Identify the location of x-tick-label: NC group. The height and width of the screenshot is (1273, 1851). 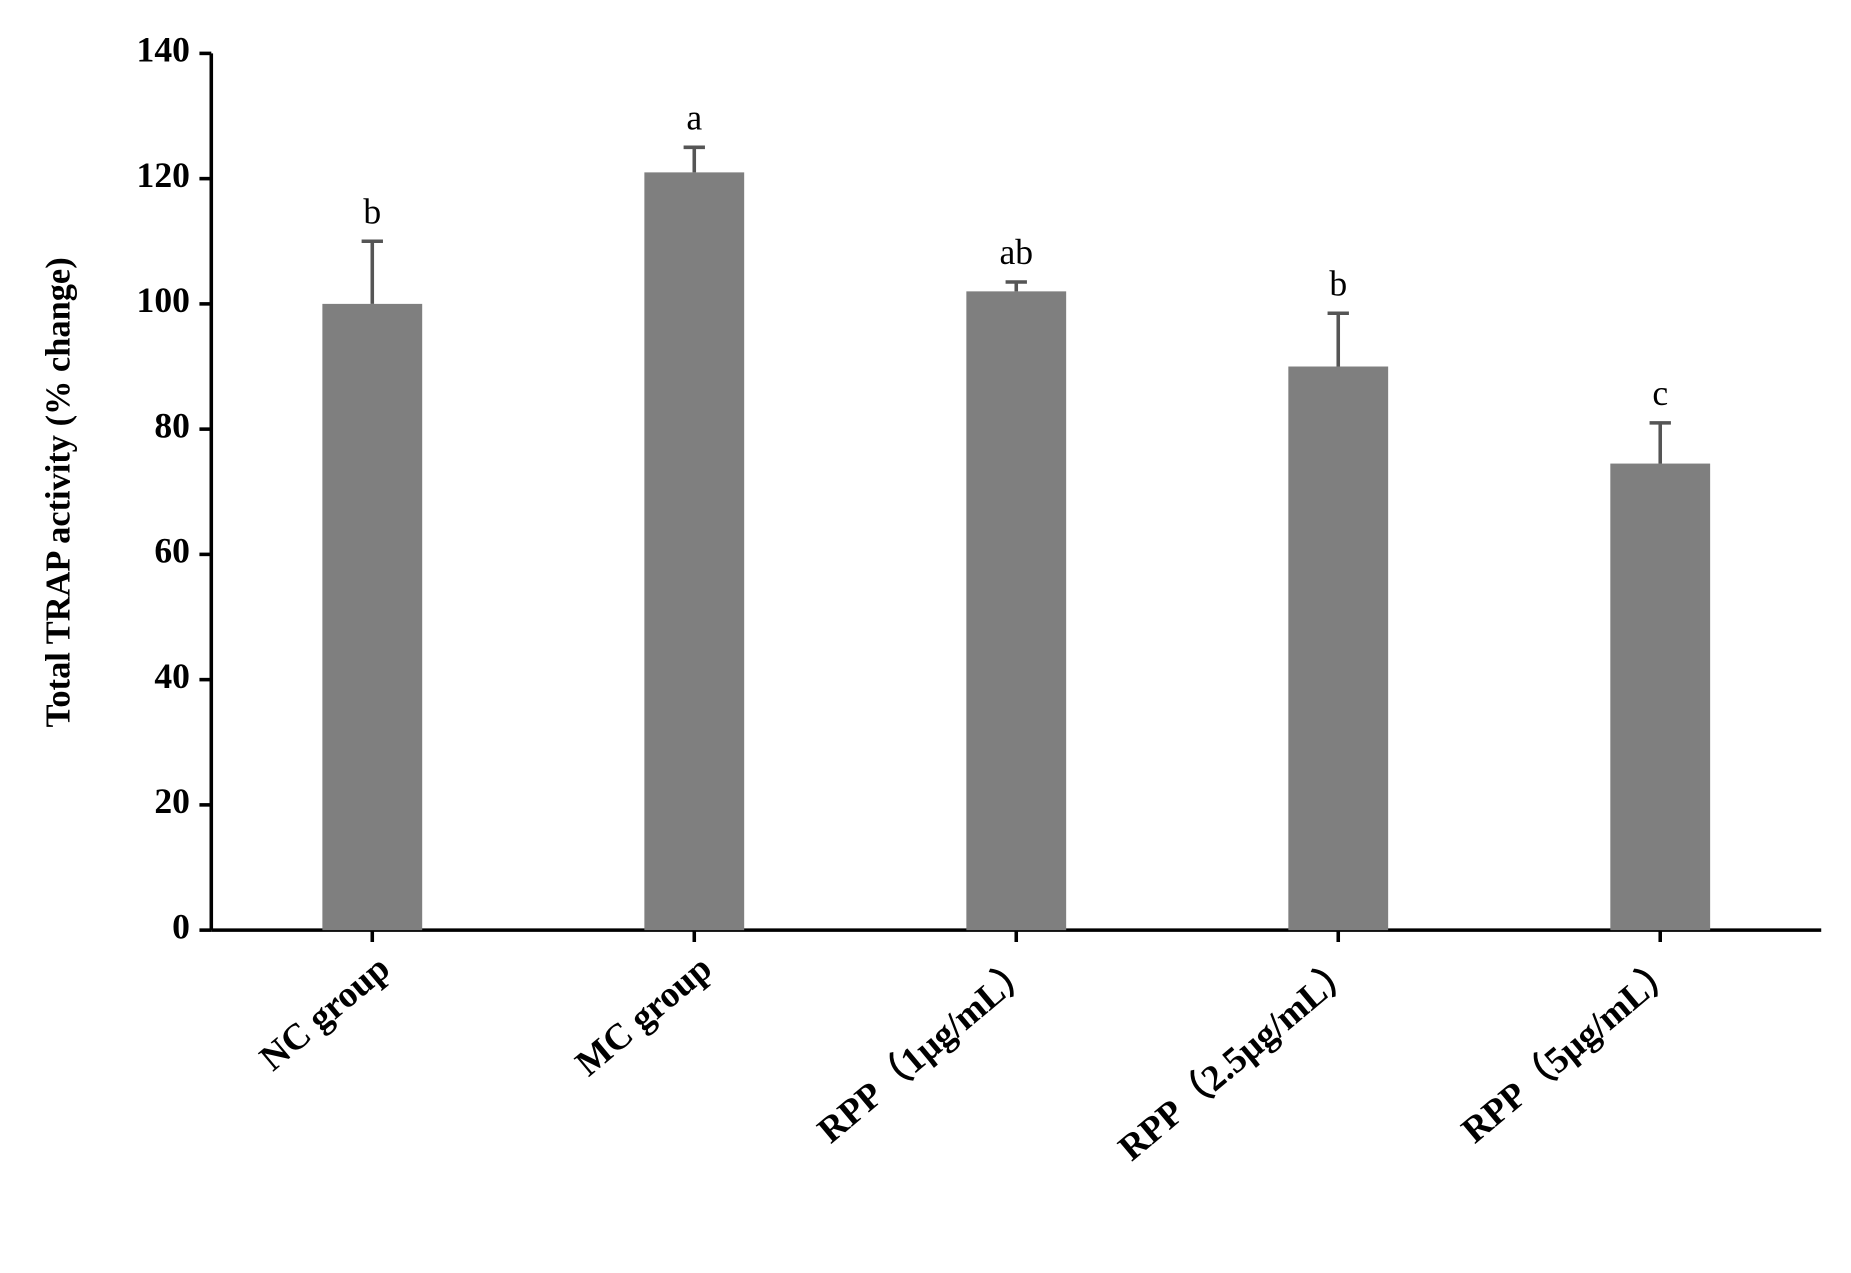
(325, 1012).